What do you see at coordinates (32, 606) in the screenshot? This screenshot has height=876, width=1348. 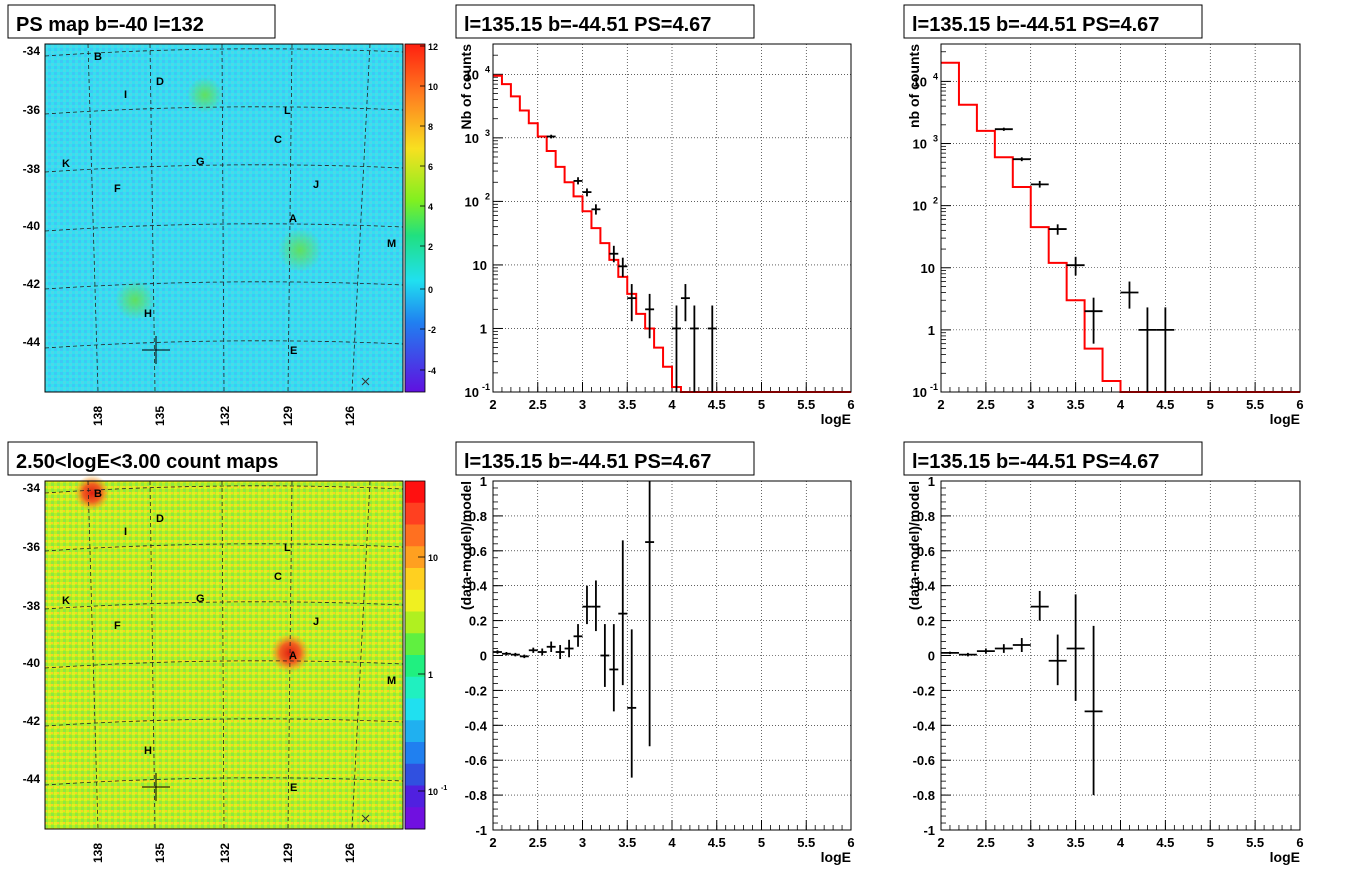 I see `map-lat-tick: -38` at bounding box center [32, 606].